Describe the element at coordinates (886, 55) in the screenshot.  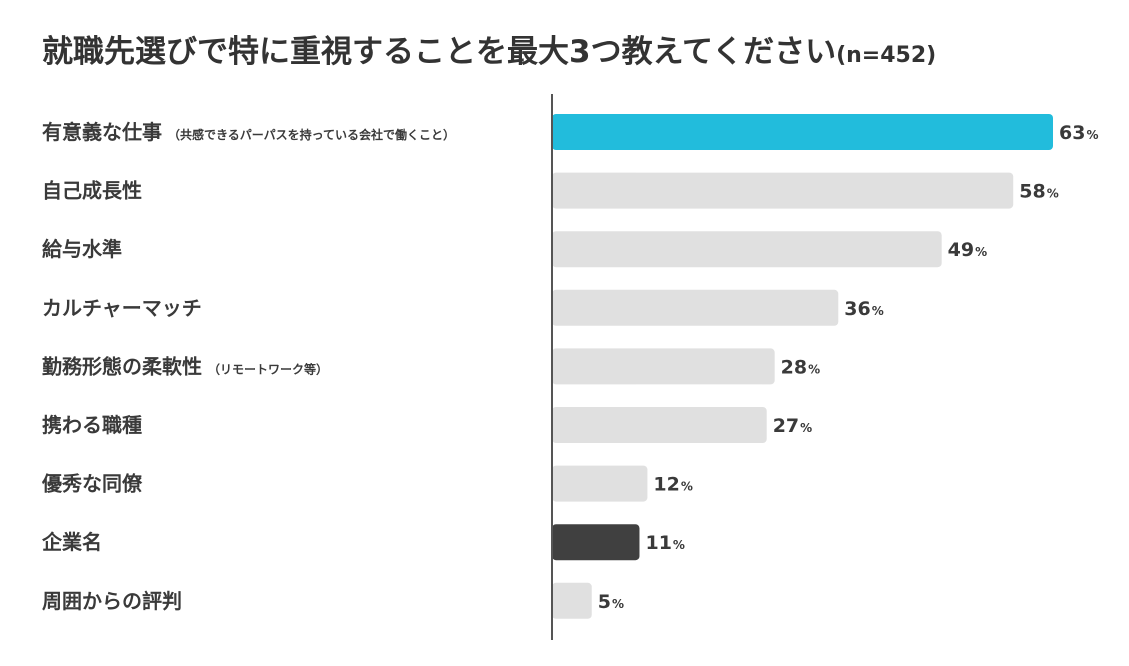
I see `sample-size: (n=452)` at that location.